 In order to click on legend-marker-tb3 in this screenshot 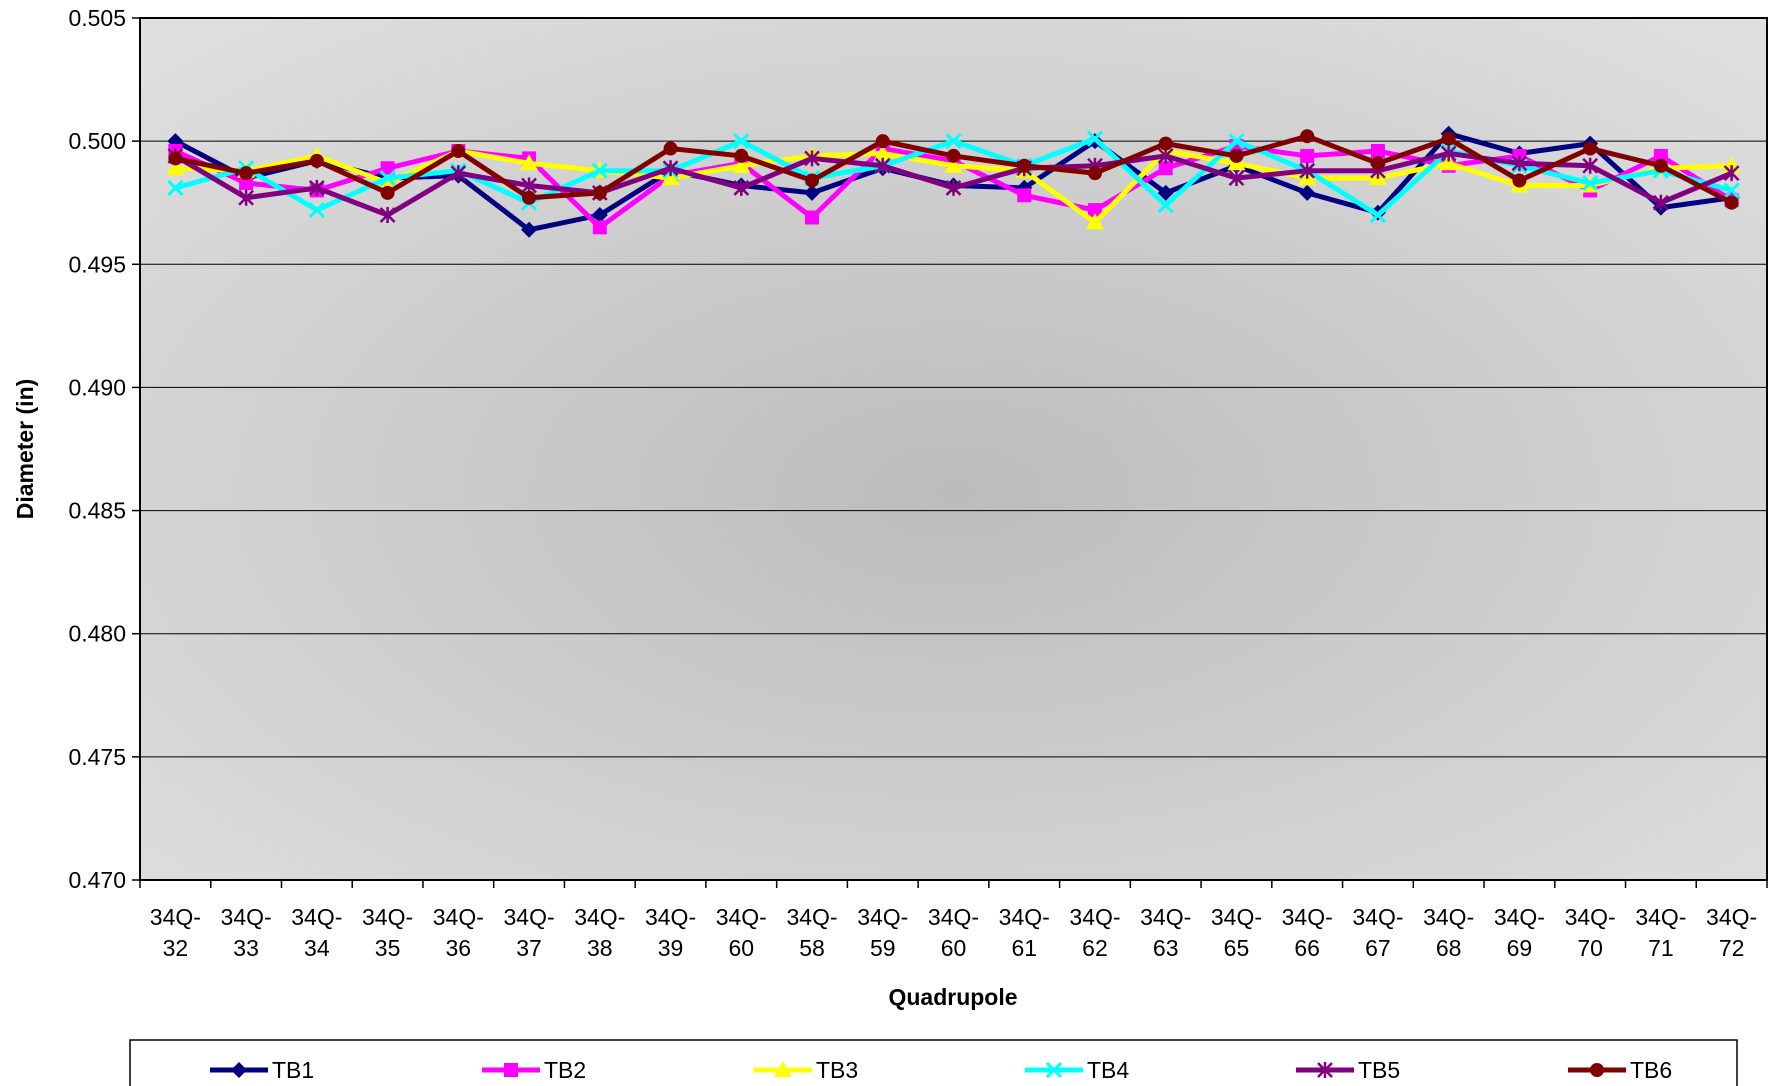, I will do `click(783, 1069)`.